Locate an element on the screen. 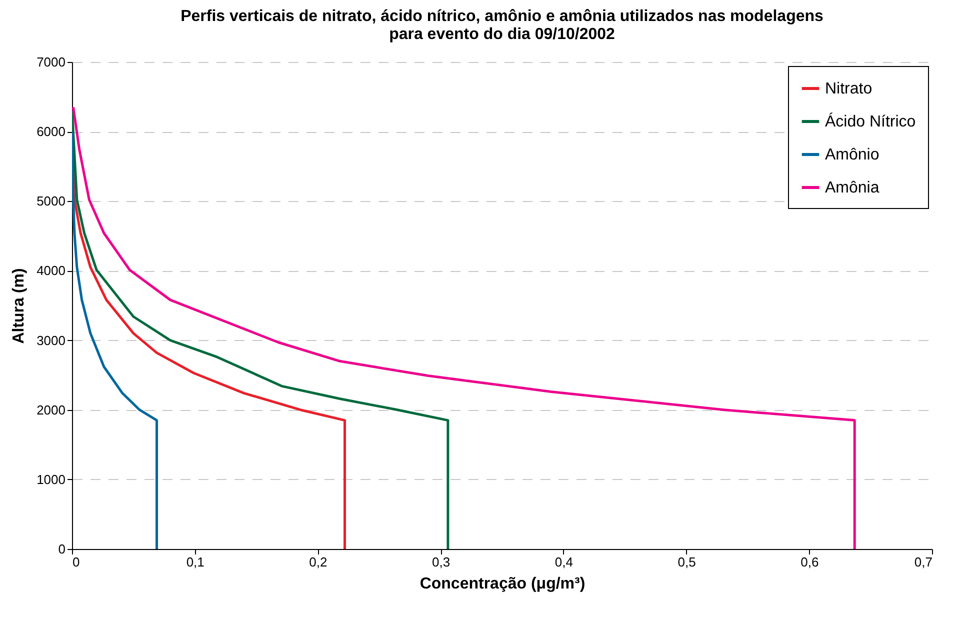  line-series is located at coordinates (115, 339).